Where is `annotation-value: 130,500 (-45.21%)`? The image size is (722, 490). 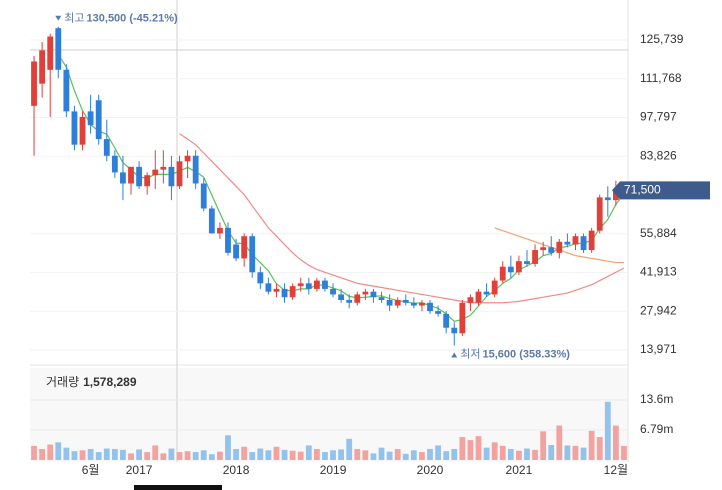
annotation-value: 130,500 (-45.21%) is located at coordinates (132, 19).